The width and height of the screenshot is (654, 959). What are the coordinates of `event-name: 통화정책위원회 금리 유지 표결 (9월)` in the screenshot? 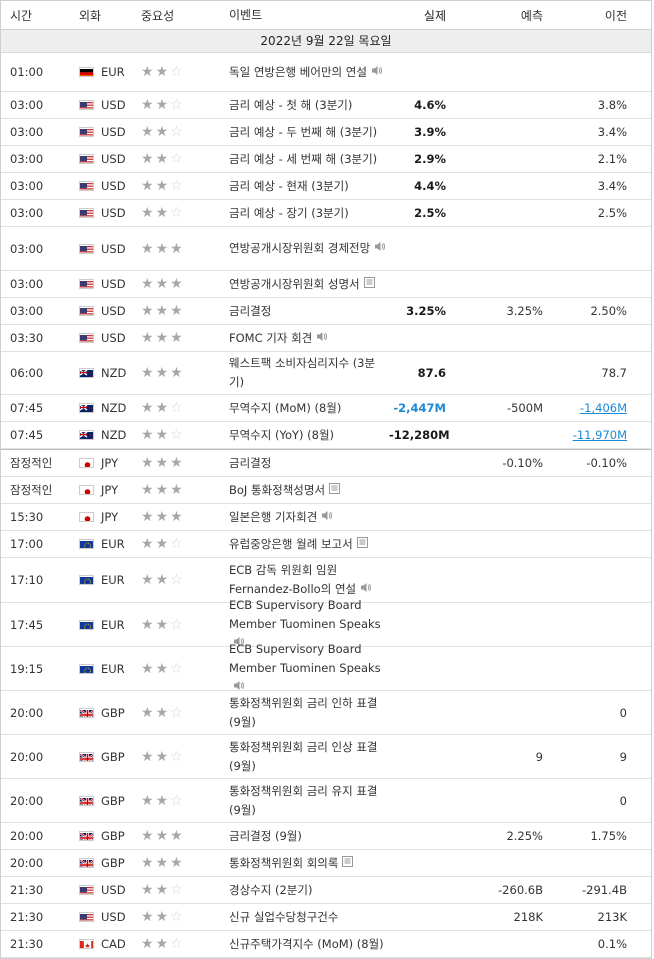 It's located at (304, 801).